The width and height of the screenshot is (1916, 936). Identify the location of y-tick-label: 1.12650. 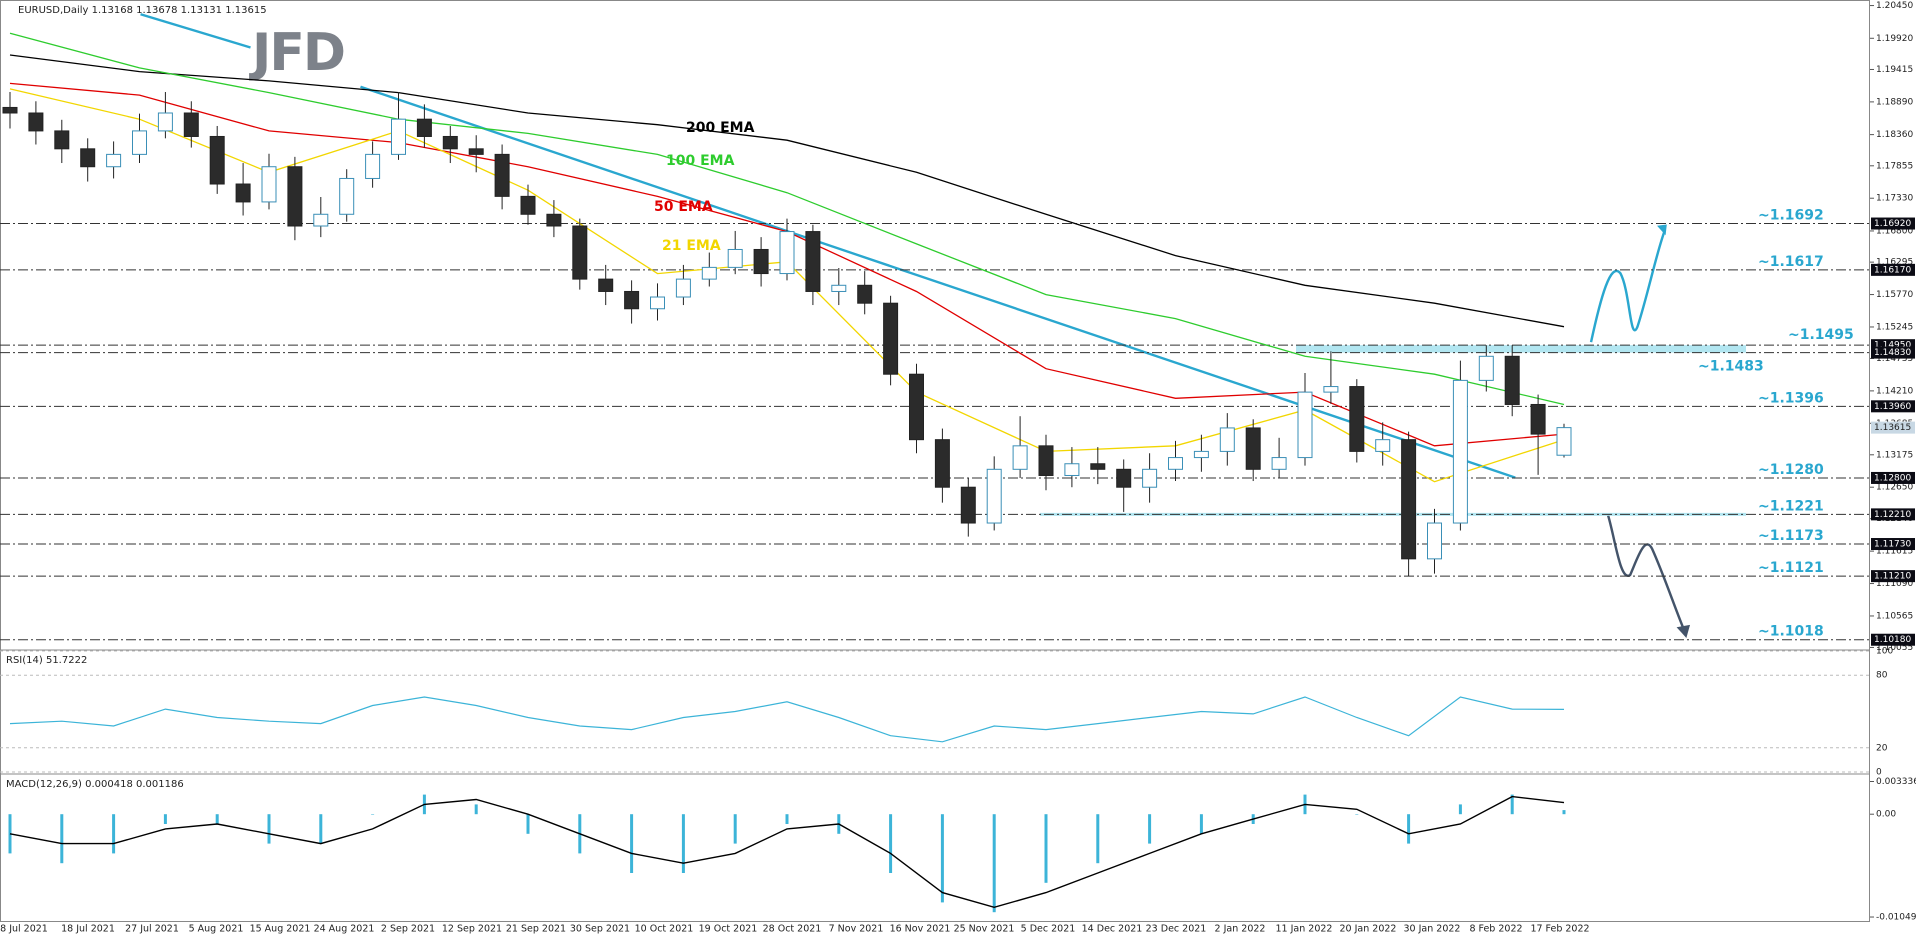
(1894, 488).